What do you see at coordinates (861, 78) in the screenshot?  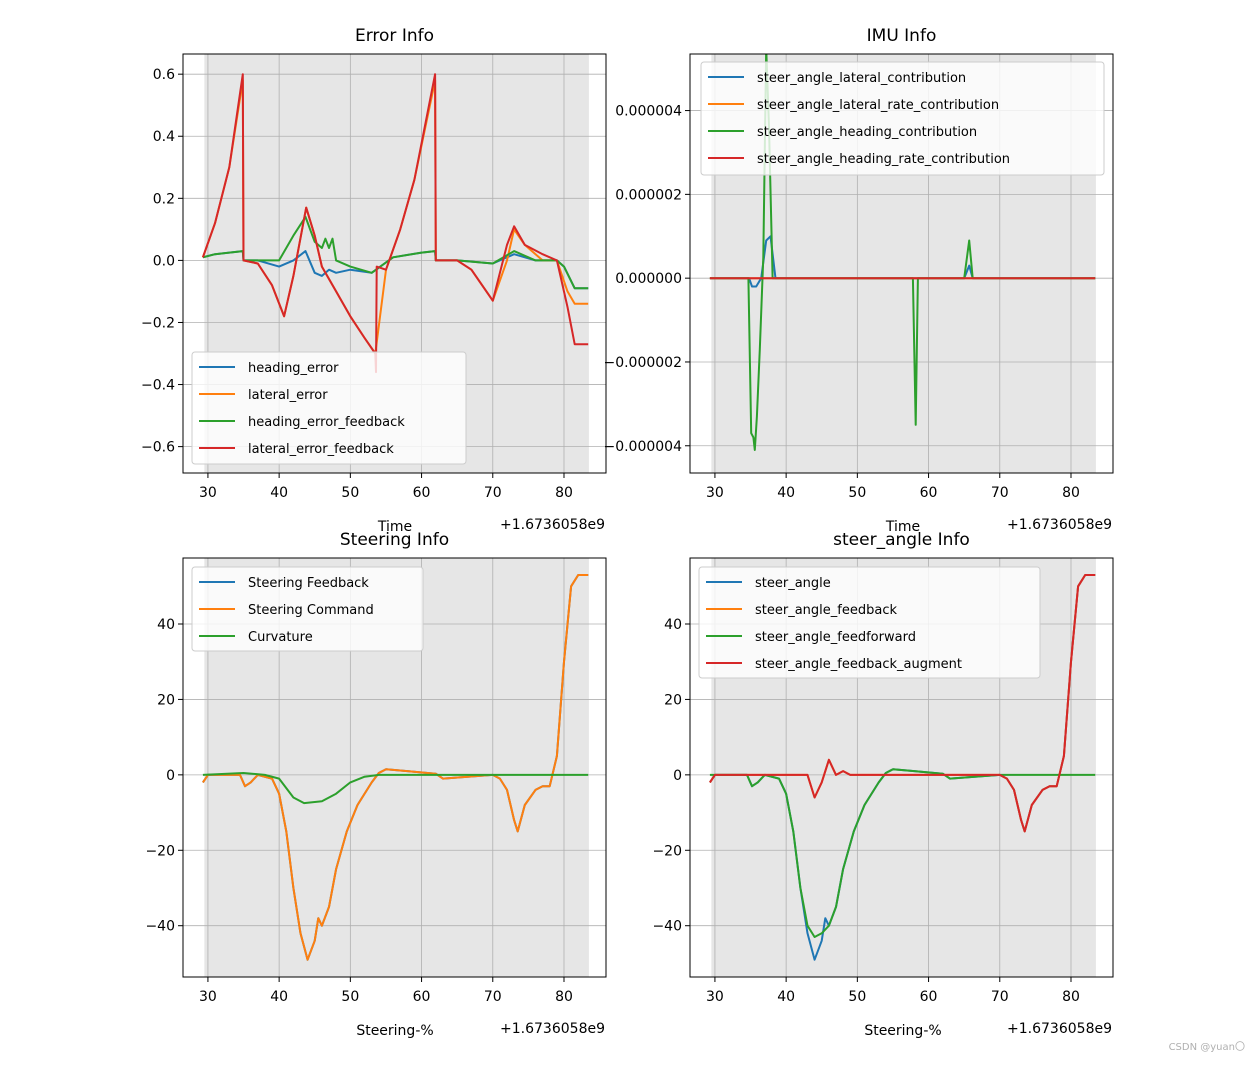 I see `legend-label: steer_angle_lateral_contribution` at bounding box center [861, 78].